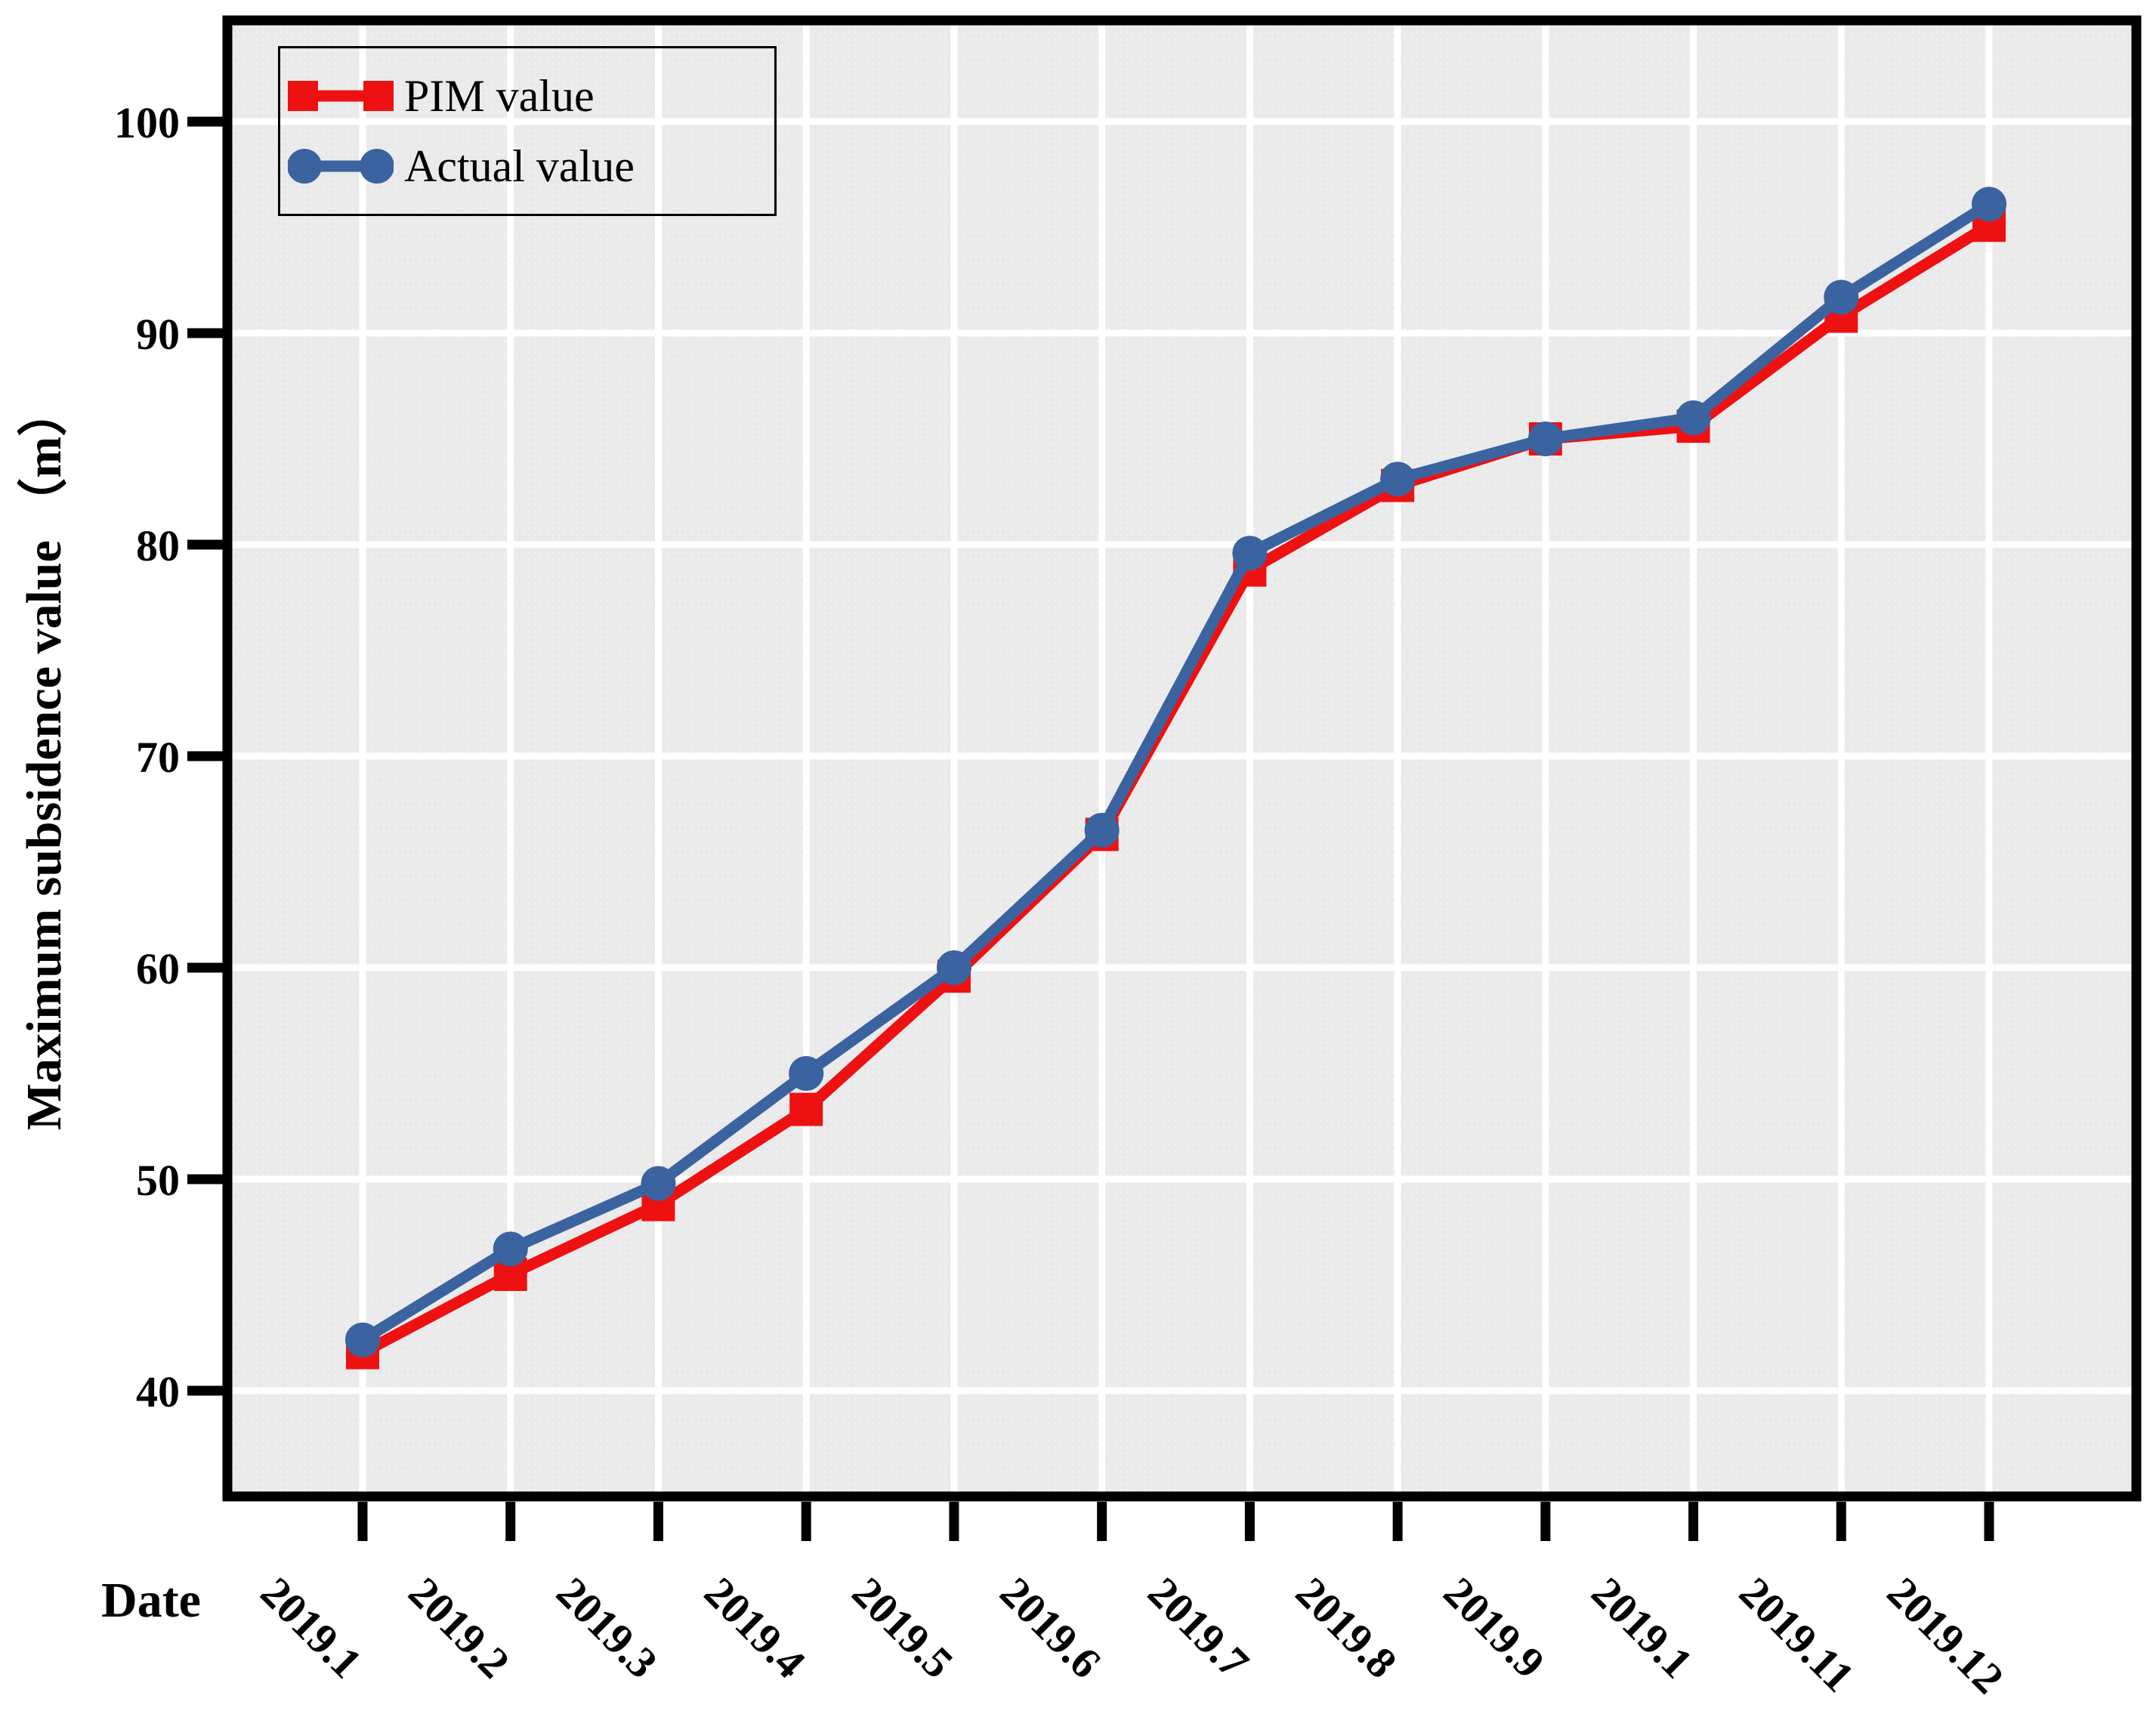 The image size is (2156, 1711). What do you see at coordinates (499, 96) in the screenshot?
I see `pim-legend-label: PIM value` at bounding box center [499, 96].